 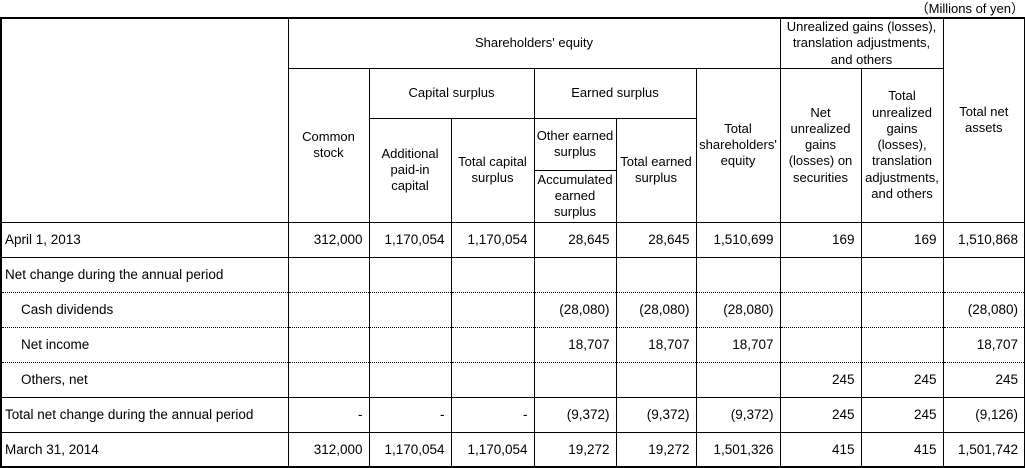 I want to click on row-label: March 31, 2014, so click(x=144, y=449).